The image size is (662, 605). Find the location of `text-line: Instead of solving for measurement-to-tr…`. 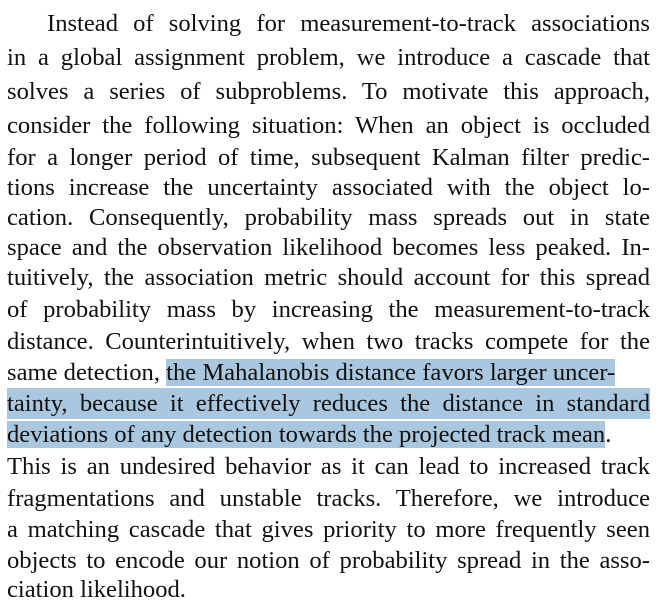

text-line: Instead of solving for measurement-to-tr… is located at coordinates (348, 23).